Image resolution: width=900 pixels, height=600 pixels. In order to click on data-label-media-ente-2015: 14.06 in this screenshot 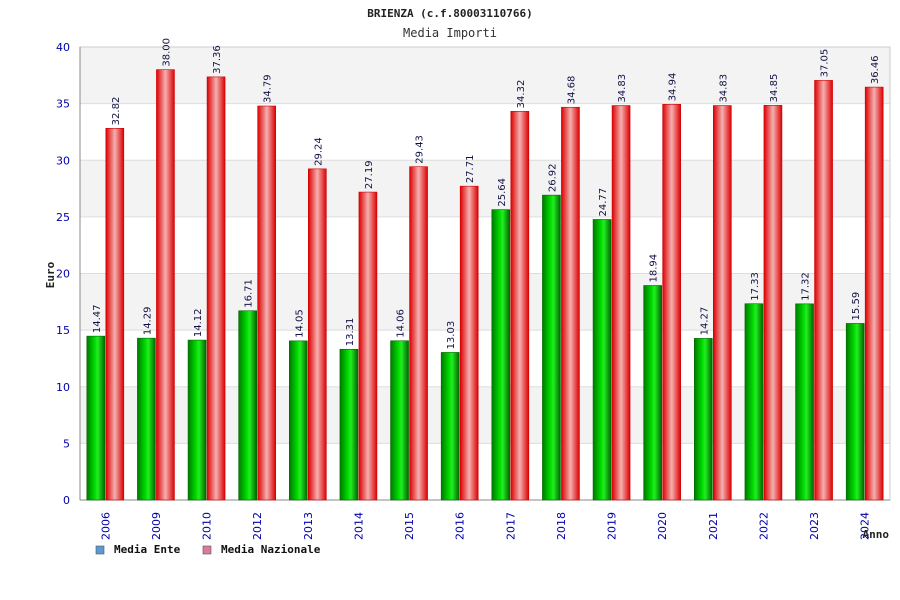, I will do `click(401, 323)`.